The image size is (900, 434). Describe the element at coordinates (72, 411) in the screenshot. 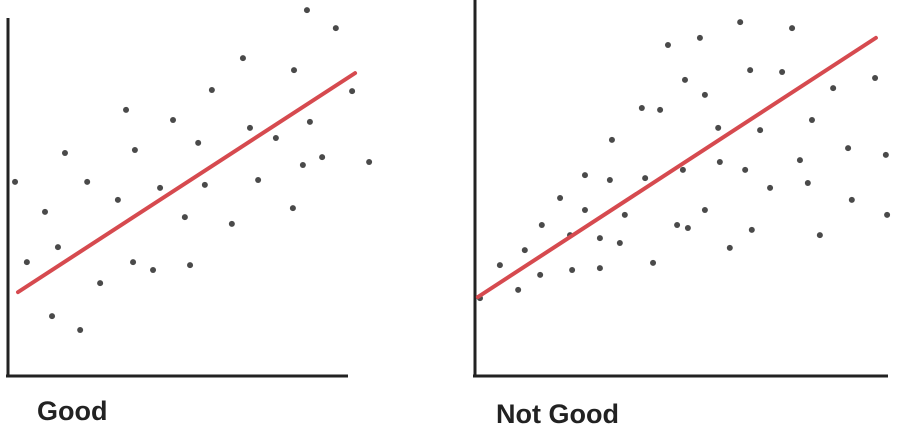

I see `chart-title: Good` at that location.